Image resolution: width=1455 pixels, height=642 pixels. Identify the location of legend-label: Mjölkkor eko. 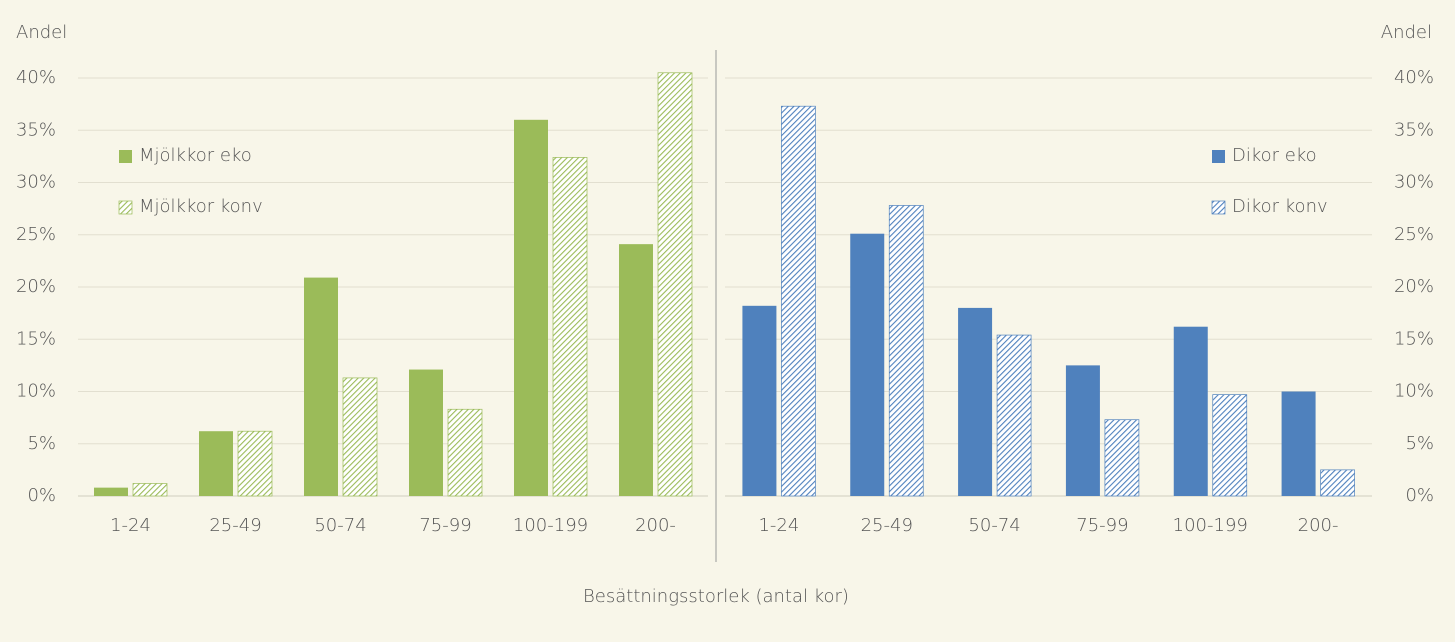
(195, 155).